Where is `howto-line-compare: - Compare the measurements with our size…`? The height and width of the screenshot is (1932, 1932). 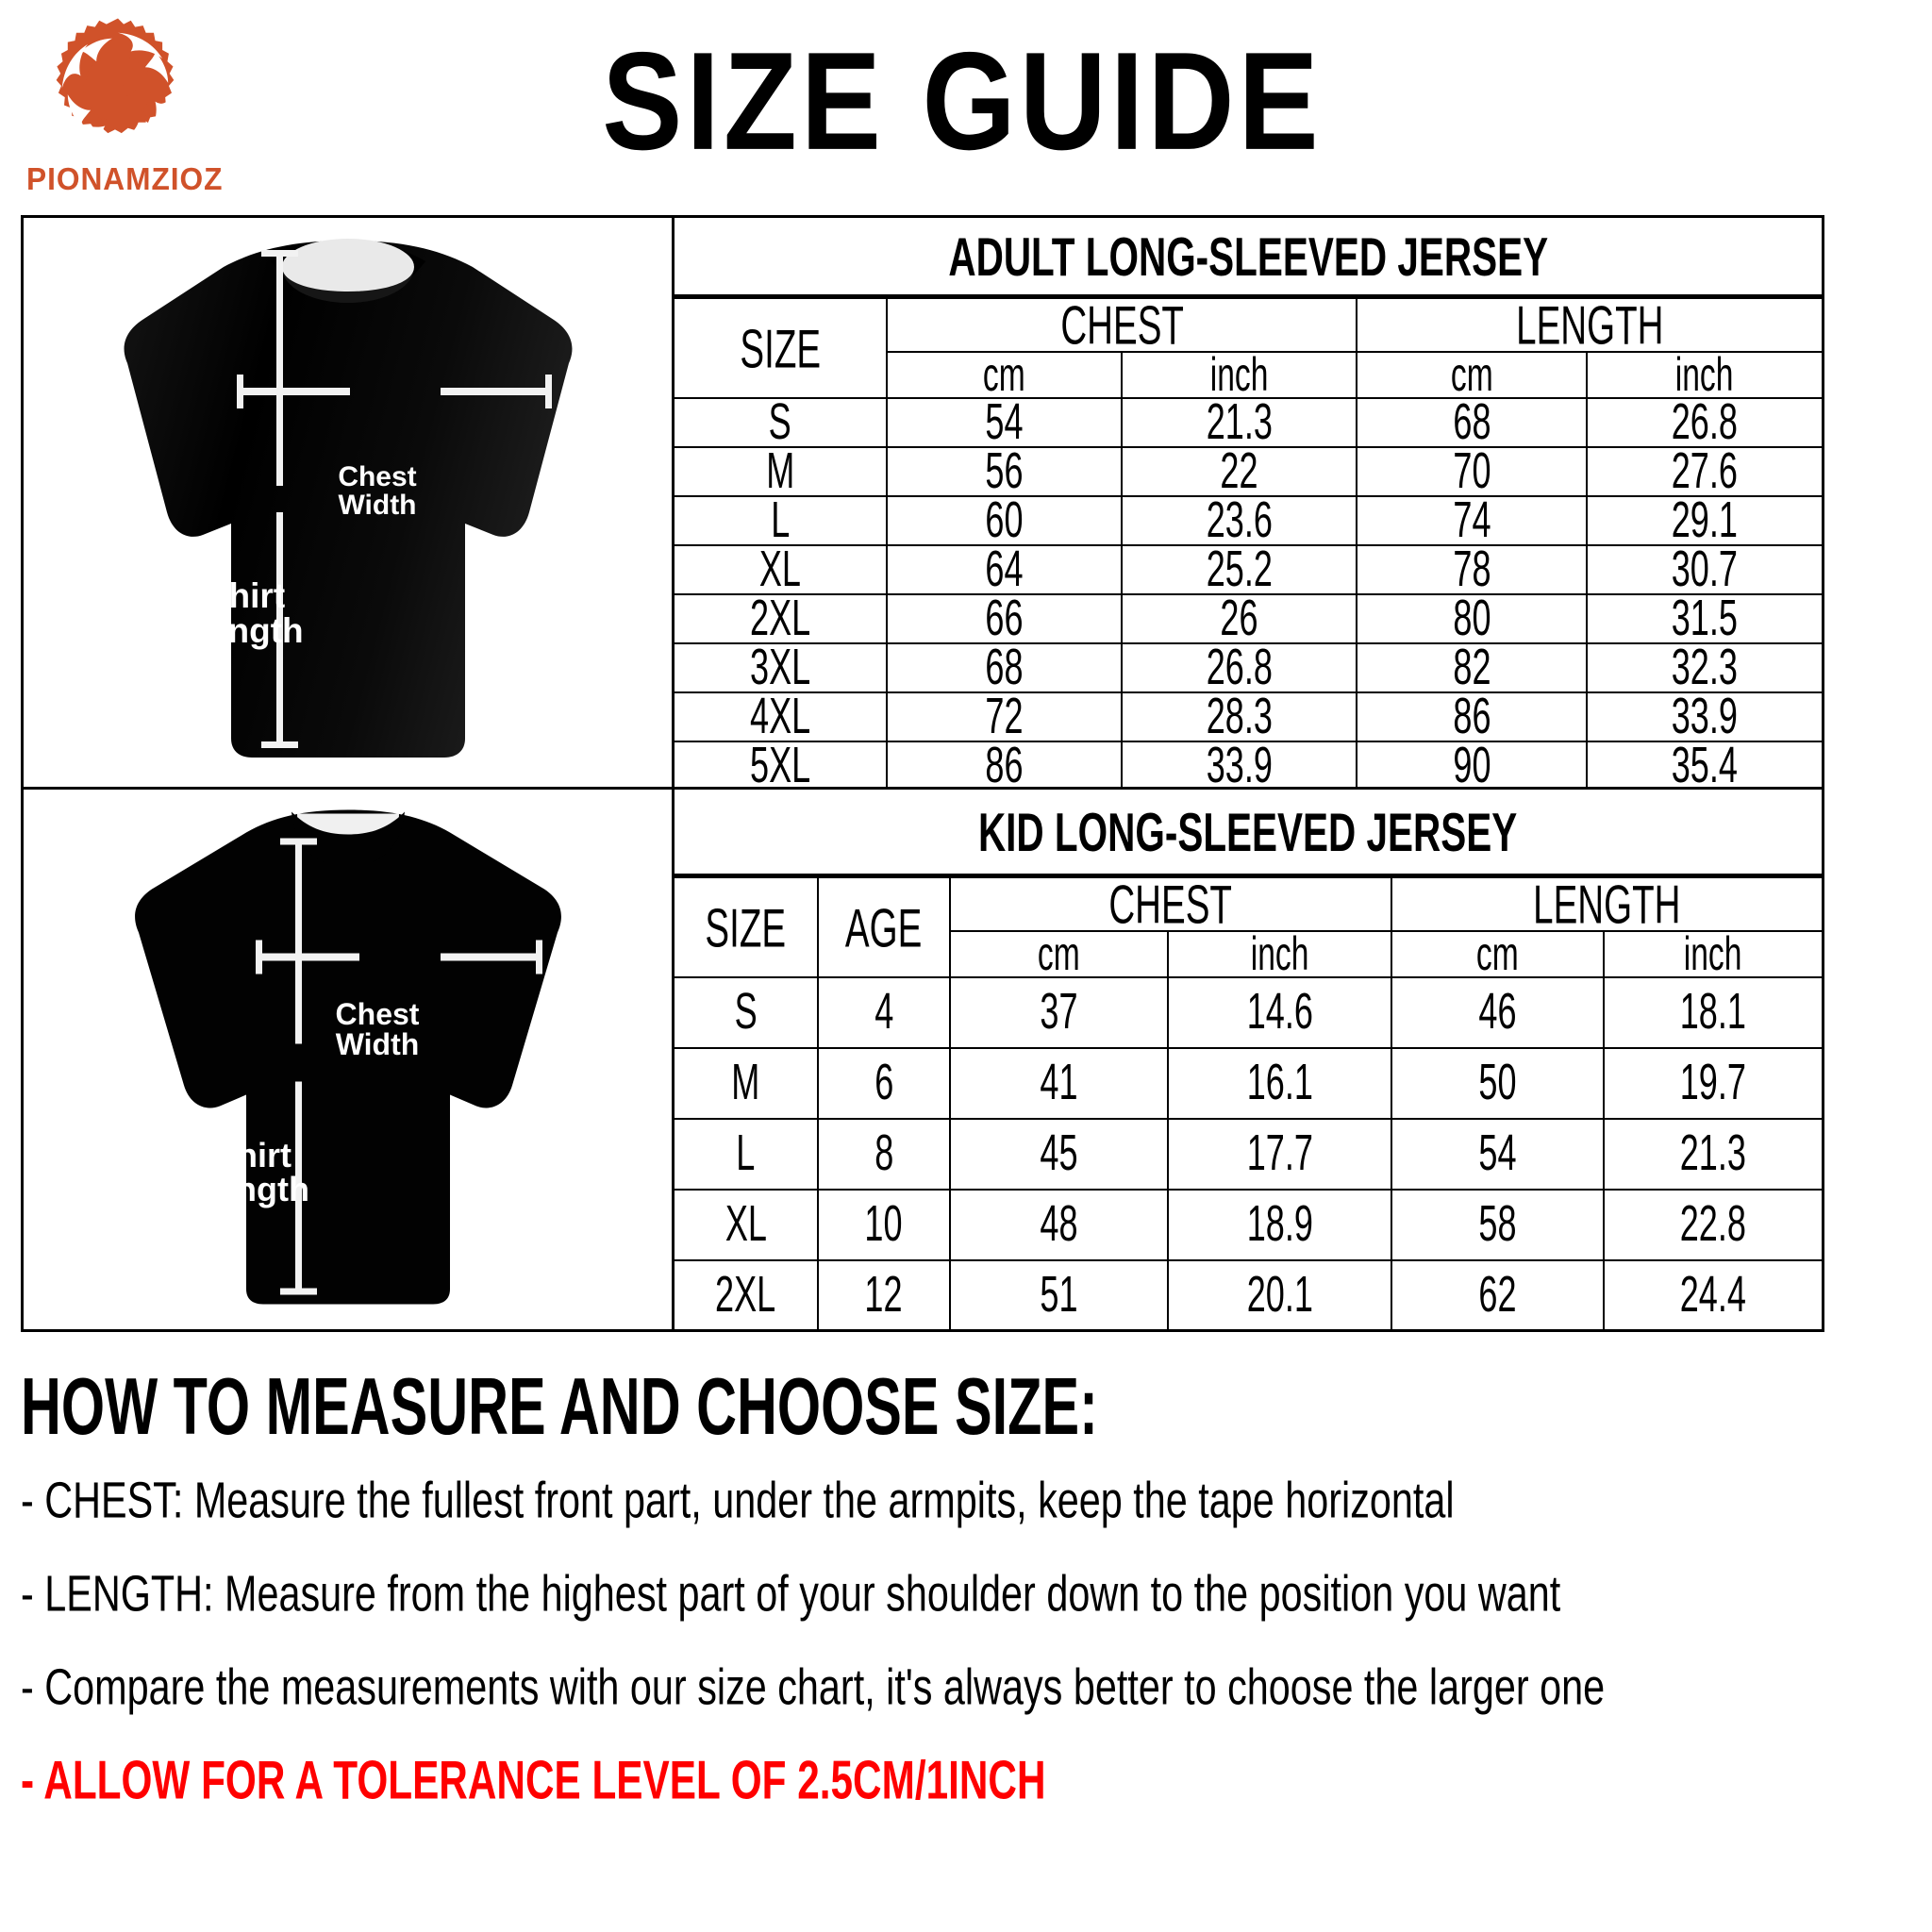
howto-line-compare: - Compare the measurements with our size… is located at coordinates (813, 1686).